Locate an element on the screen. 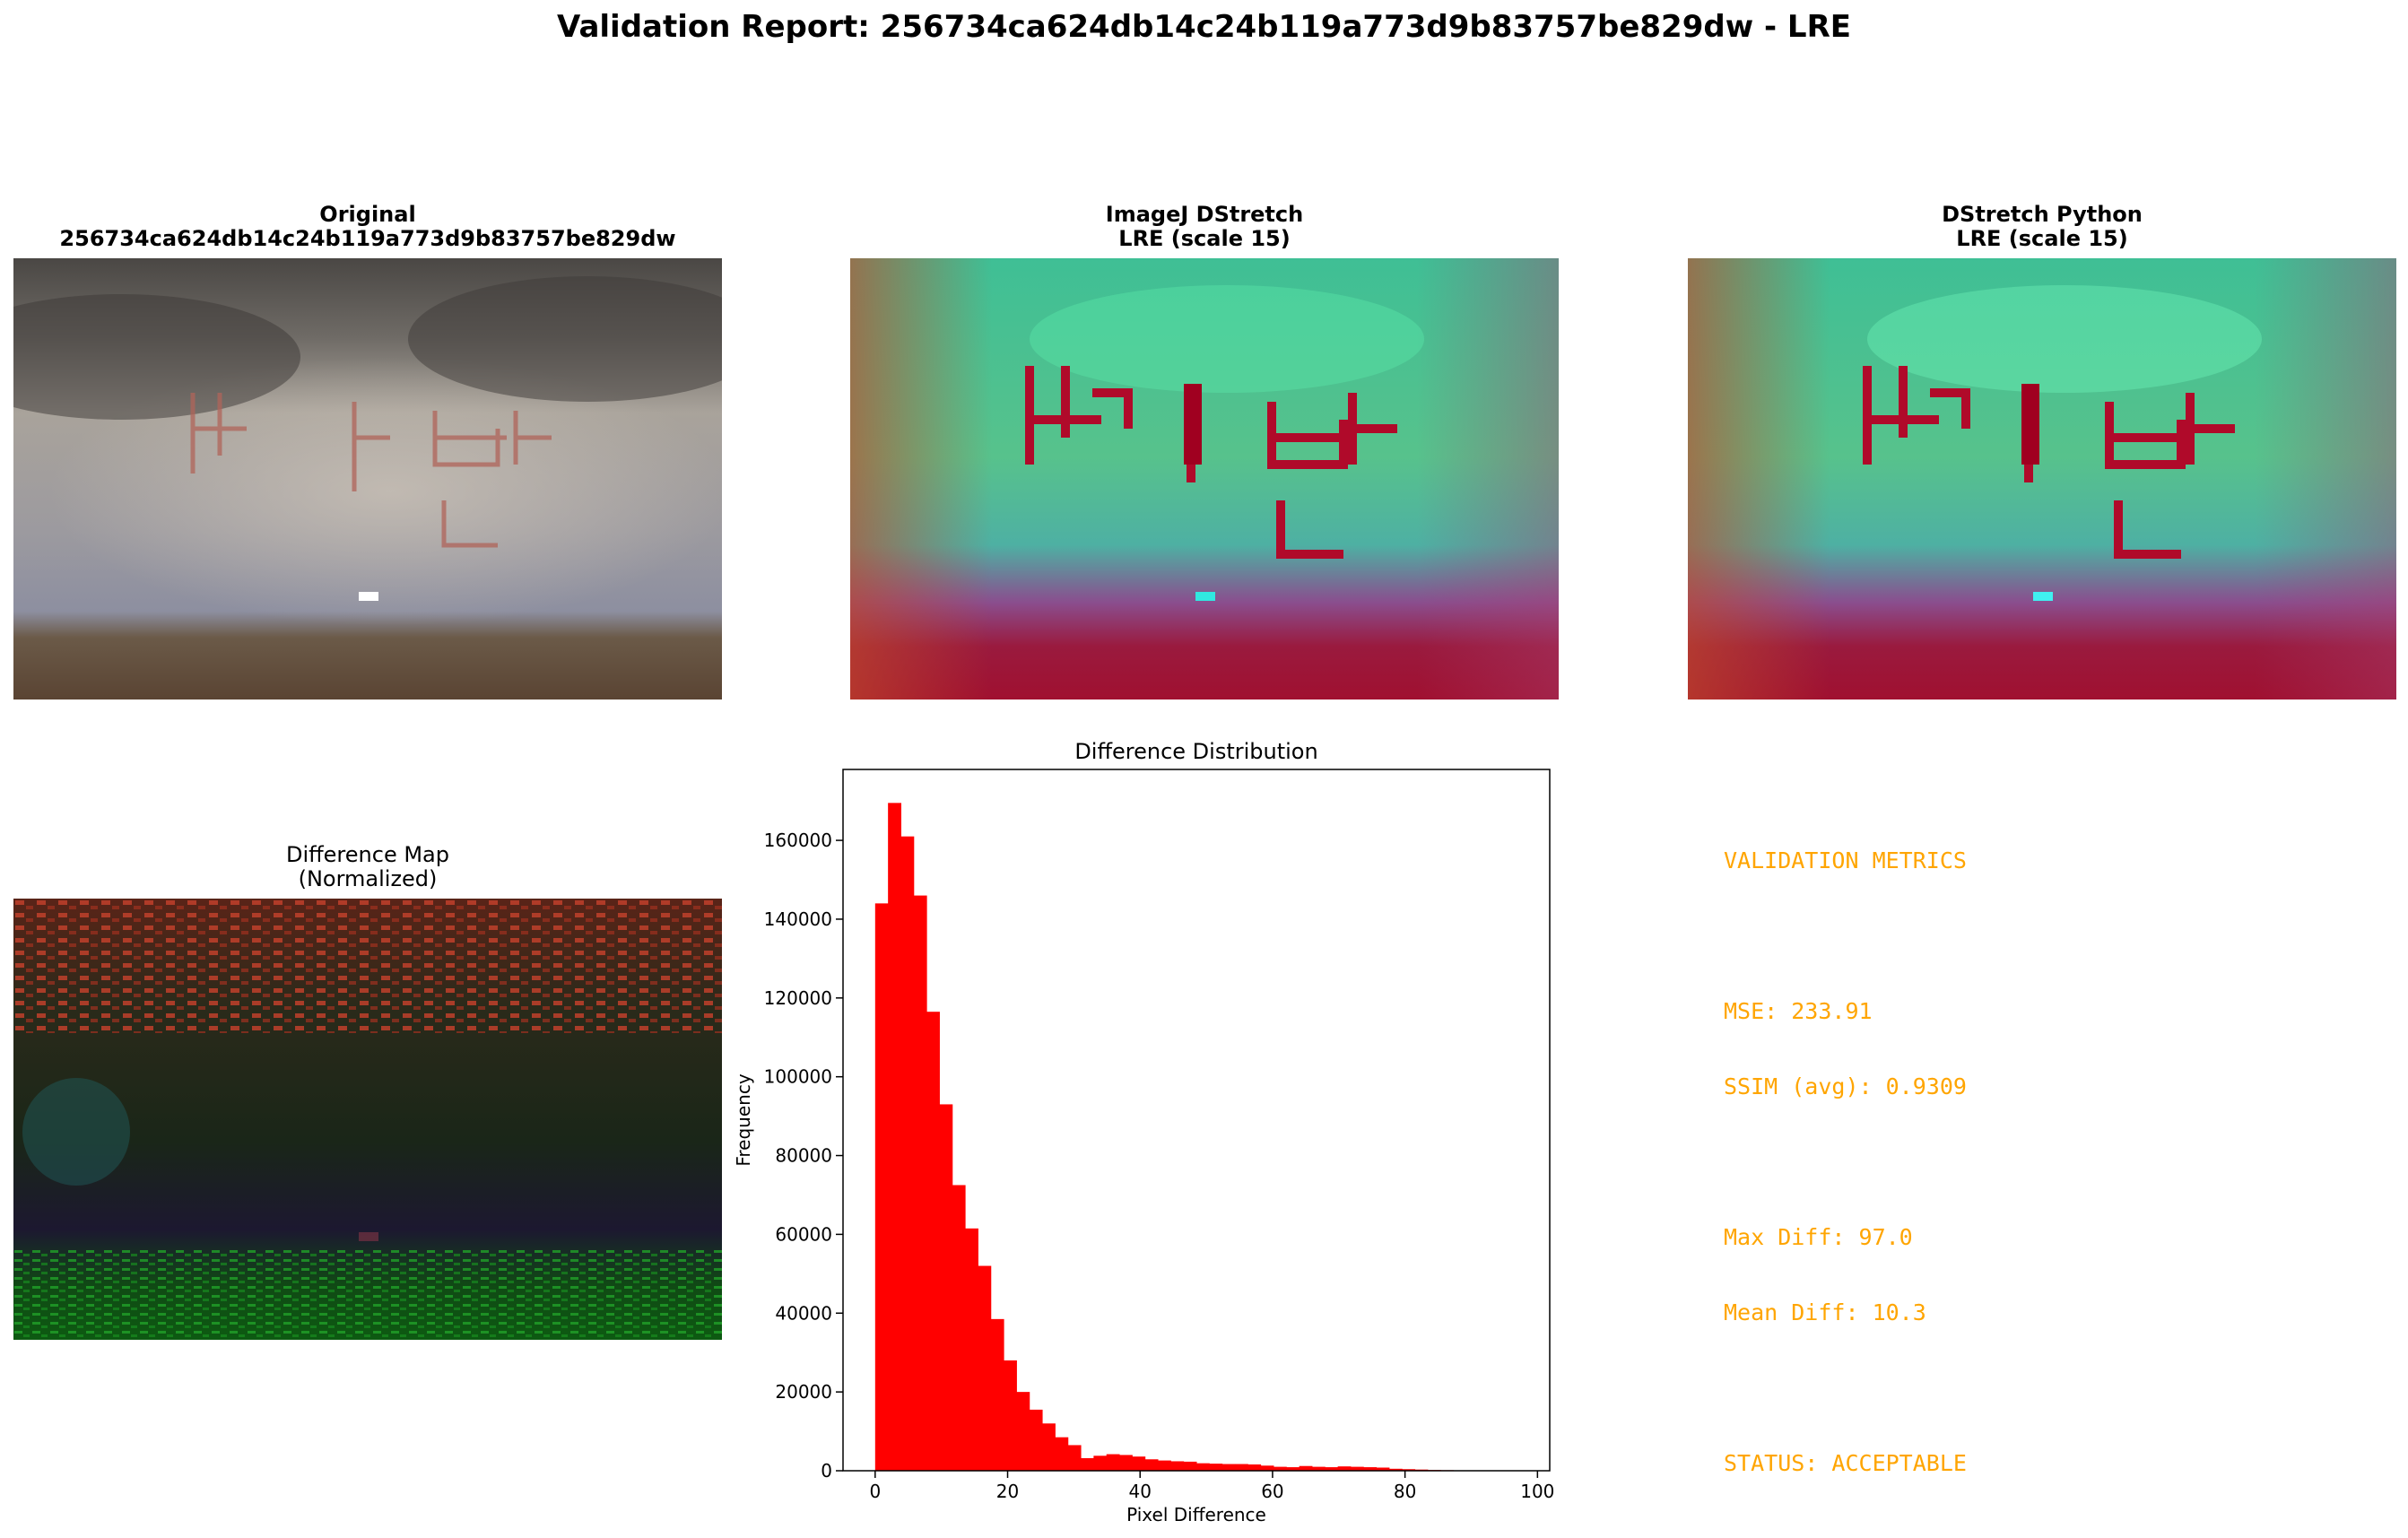 The image size is (2408, 1538). imagej-title-line2: LRE (scale 15) is located at coordinates (1205, 239).